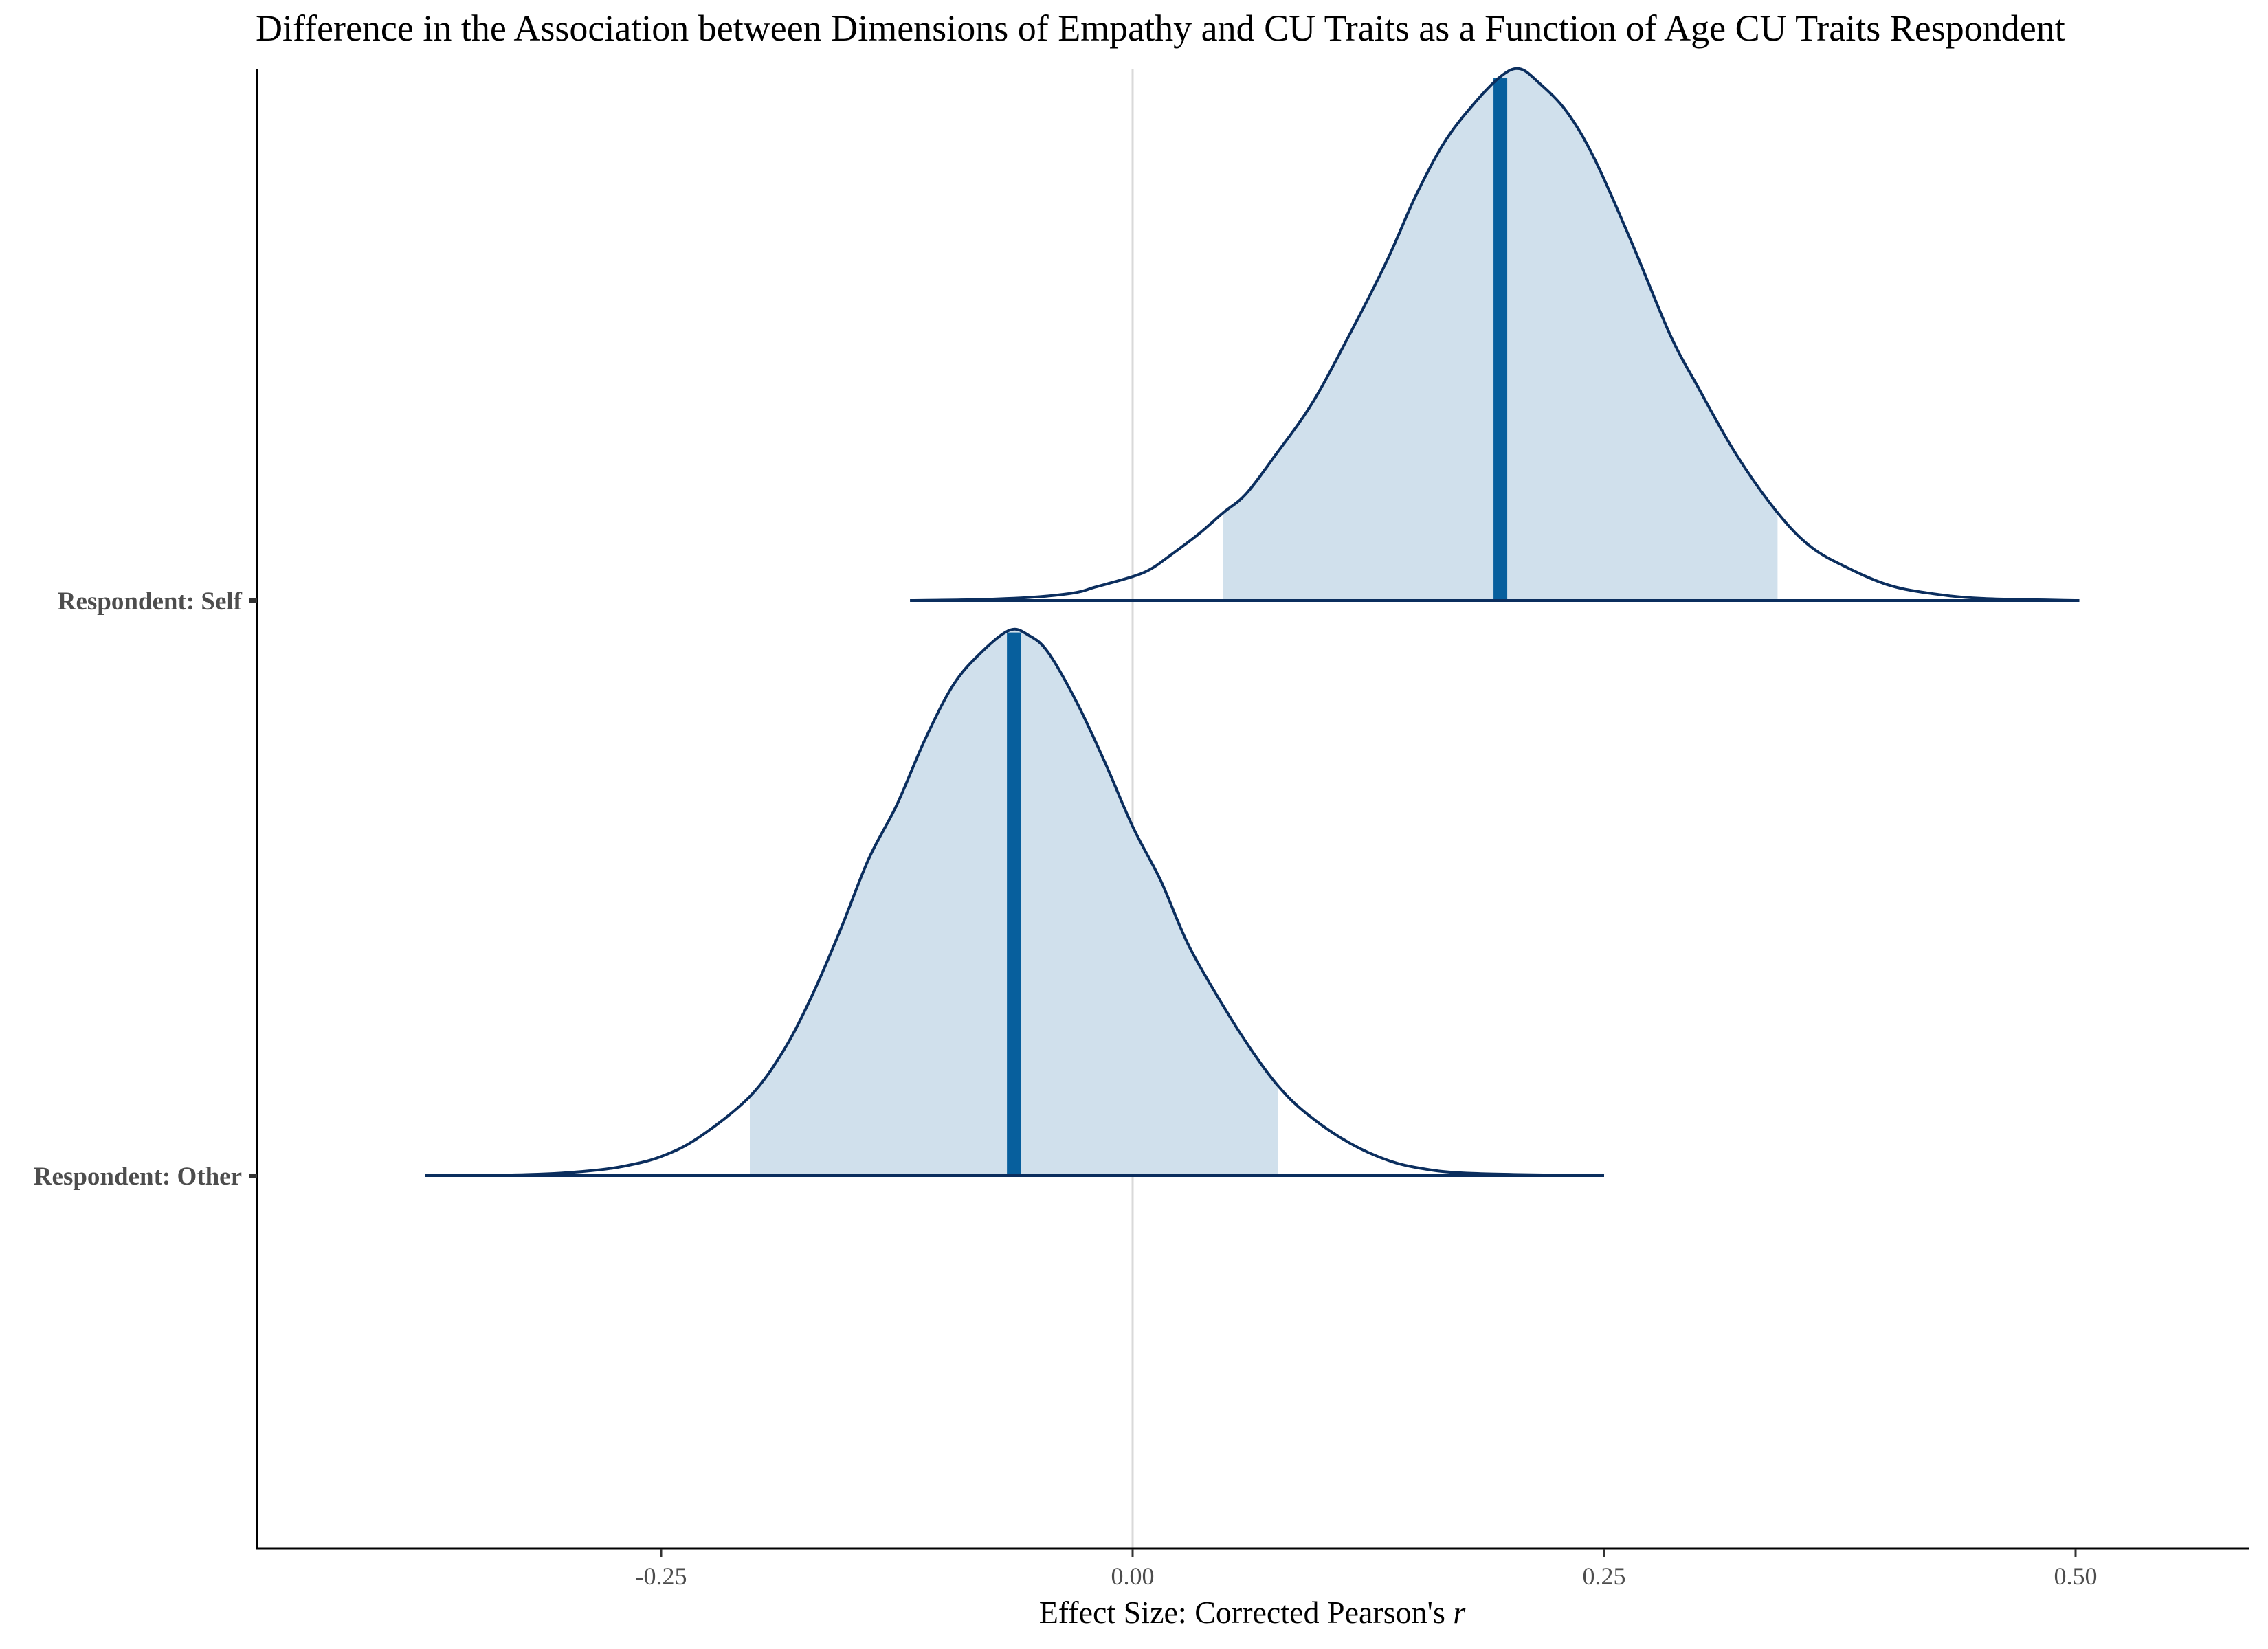 The width and height of the screenshot is (2268, 1649). I want to click on x-axis-label-text: Effect Size: Corrected Pearson's, so click(1242, 1613).